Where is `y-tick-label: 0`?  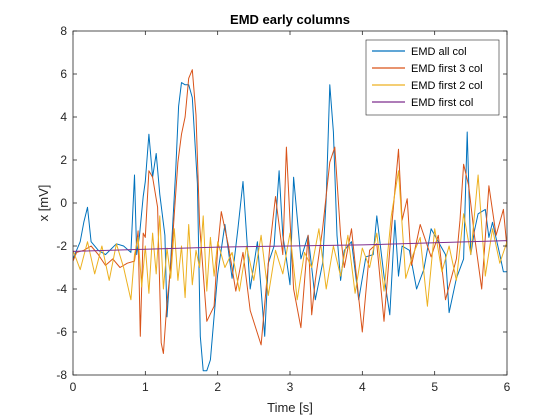
y-tick-label: 0 is located at coordinates (63, 203).